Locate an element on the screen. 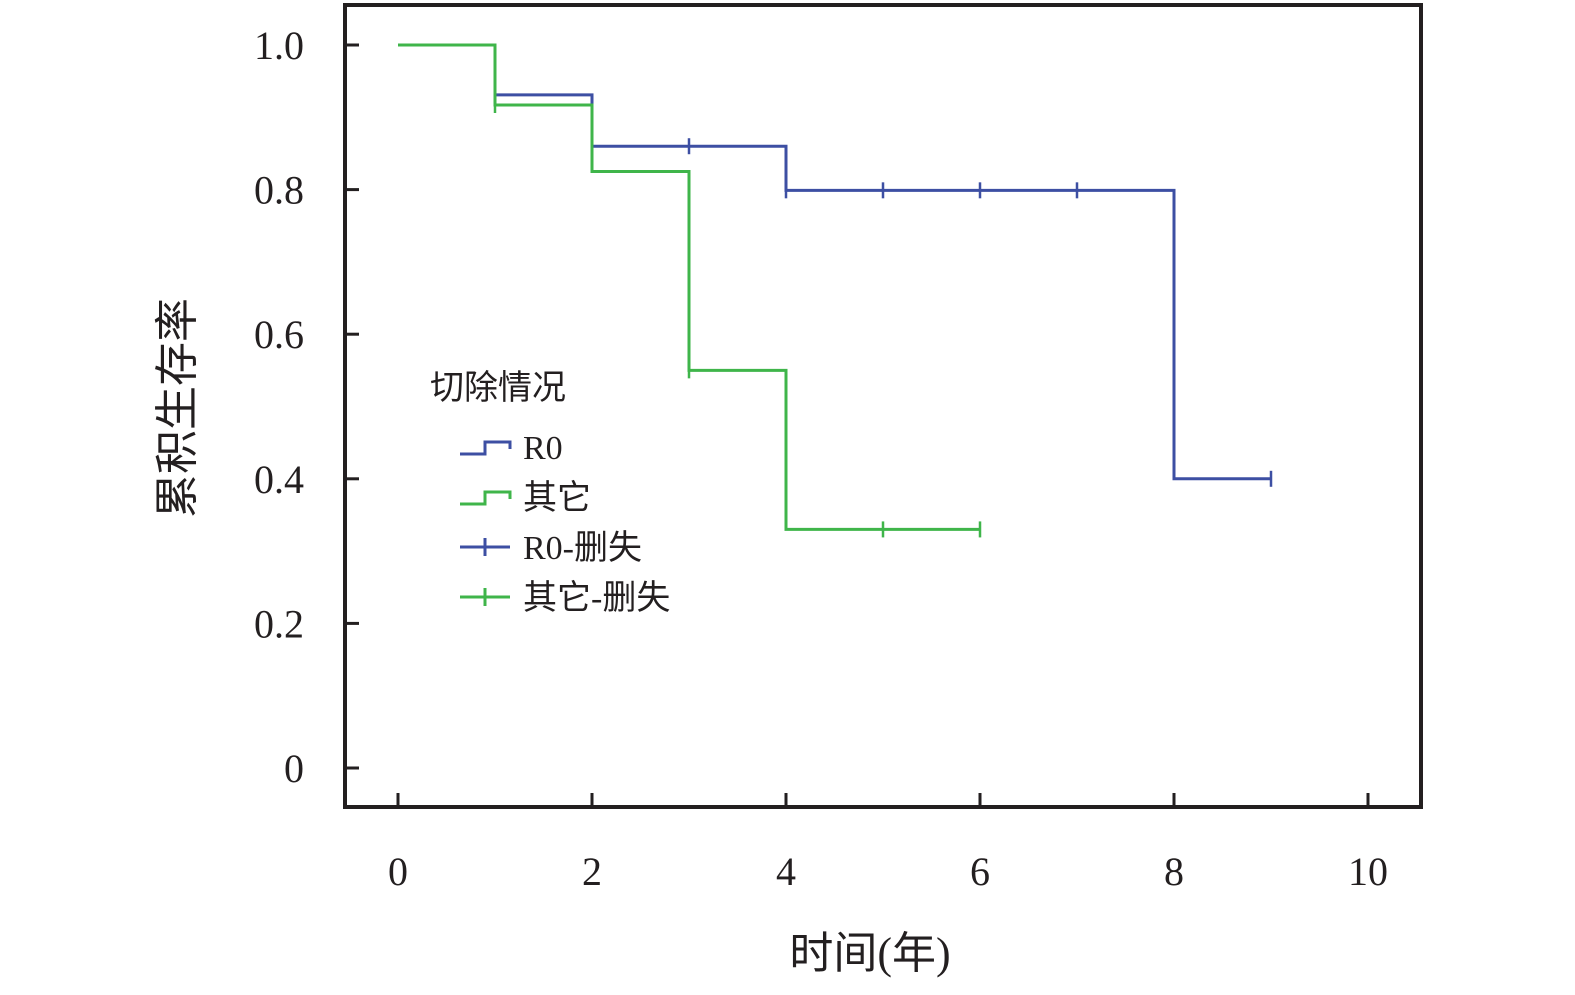  legend-title: 切除情况 is located at coordinates (498, 388).